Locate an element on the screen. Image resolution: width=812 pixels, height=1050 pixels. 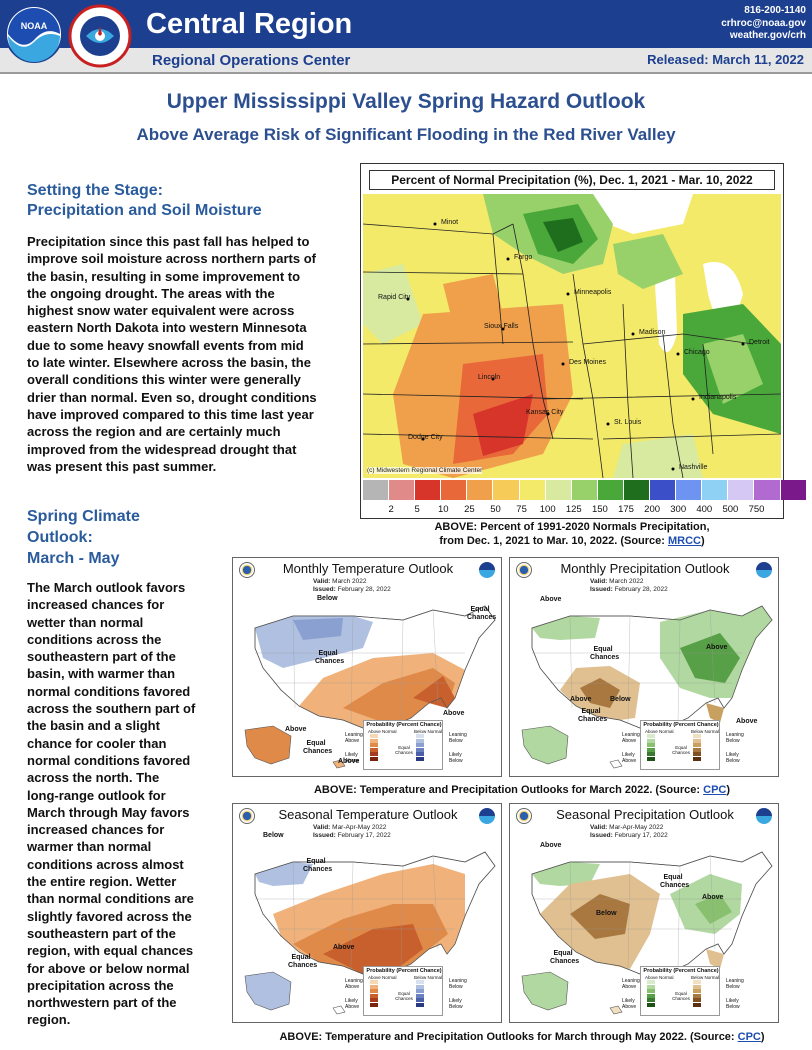
legend-note: Likely Below is located at coordinates (733, 758).